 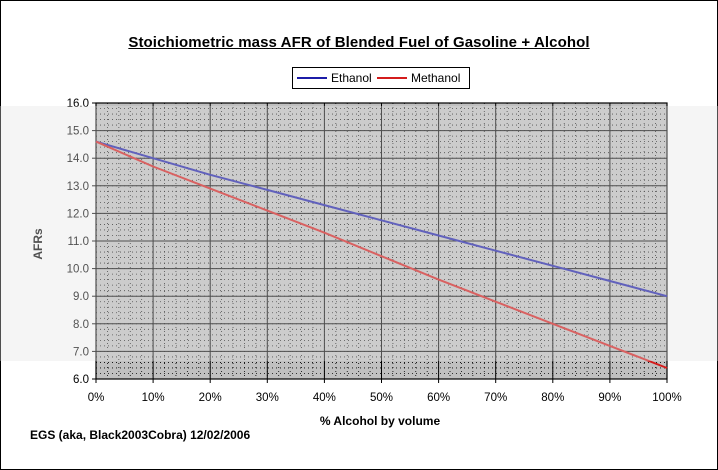 What do you see at coordinates (140, 435) in the screenshot?
I see `author-credit: EGS (aka, Black2003Cobra) 12/02/2006` at bounding box center [140, 435].